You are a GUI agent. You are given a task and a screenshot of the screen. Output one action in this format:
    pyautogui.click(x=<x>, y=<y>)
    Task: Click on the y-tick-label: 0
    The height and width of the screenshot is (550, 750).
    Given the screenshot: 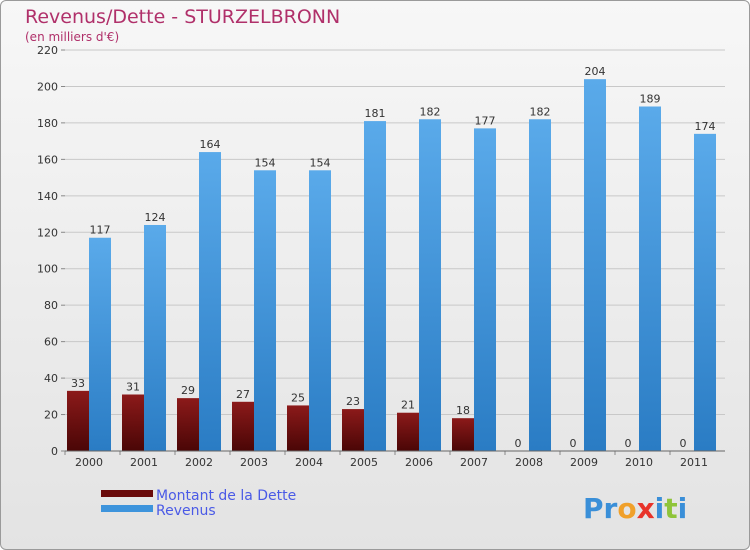 What is the action you would take?
    pyautogui.click(x=54, y=451)
    